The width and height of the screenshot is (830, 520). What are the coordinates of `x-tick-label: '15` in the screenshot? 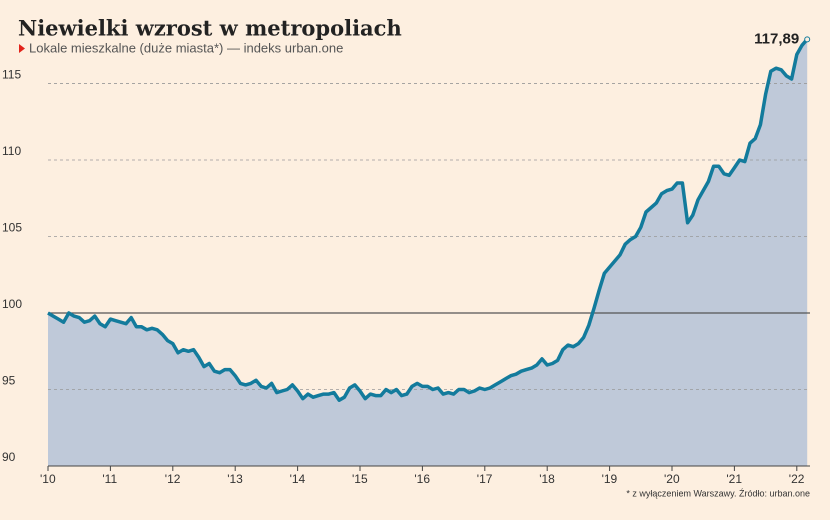 It's located at (360, 479).